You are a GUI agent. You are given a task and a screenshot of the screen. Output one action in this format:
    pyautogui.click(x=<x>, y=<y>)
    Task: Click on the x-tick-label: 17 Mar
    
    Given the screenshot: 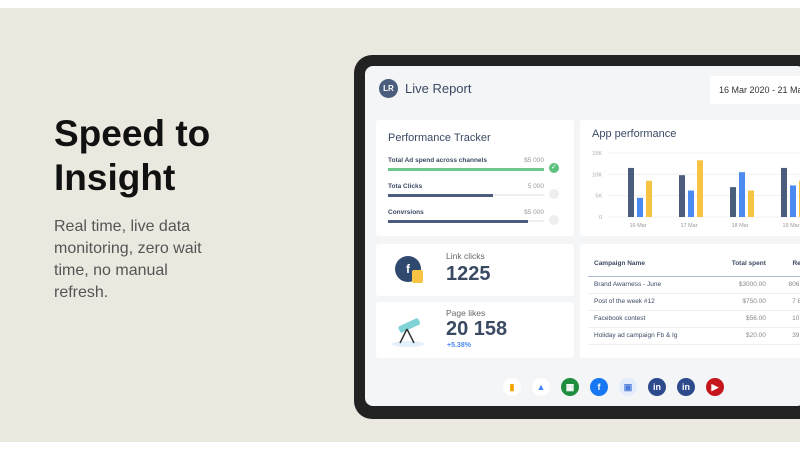 What is the action you would take?
    pyautogui.click(x=688, y=226)
    